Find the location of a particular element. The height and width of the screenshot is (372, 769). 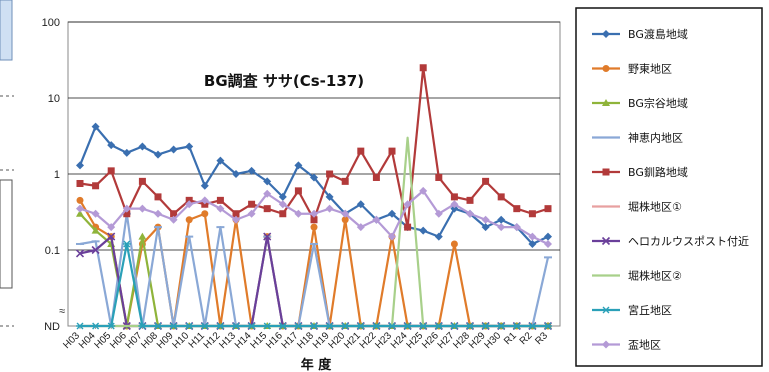

legend-label: 盃地区 is located at coordinates (644, 345).